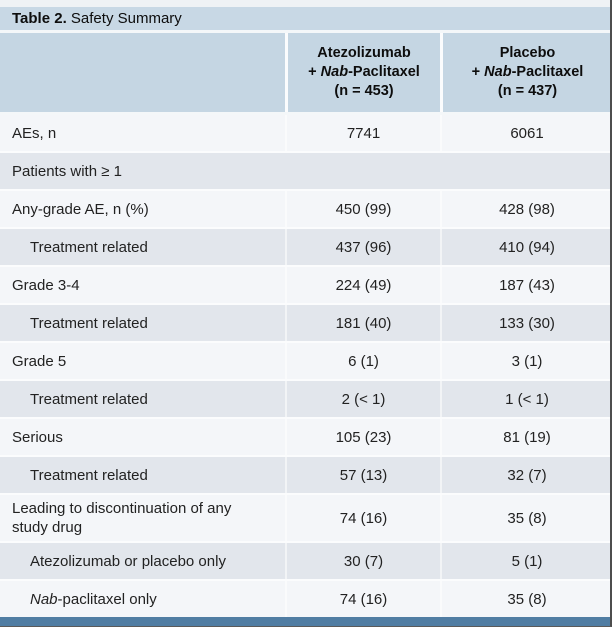 This screenshot has width=612, height=627. What do you see at coordinates (80, 209) in the screenshot?
I see `row-label: Any-grade AE, n (%)` at bounding box center [80, 209].